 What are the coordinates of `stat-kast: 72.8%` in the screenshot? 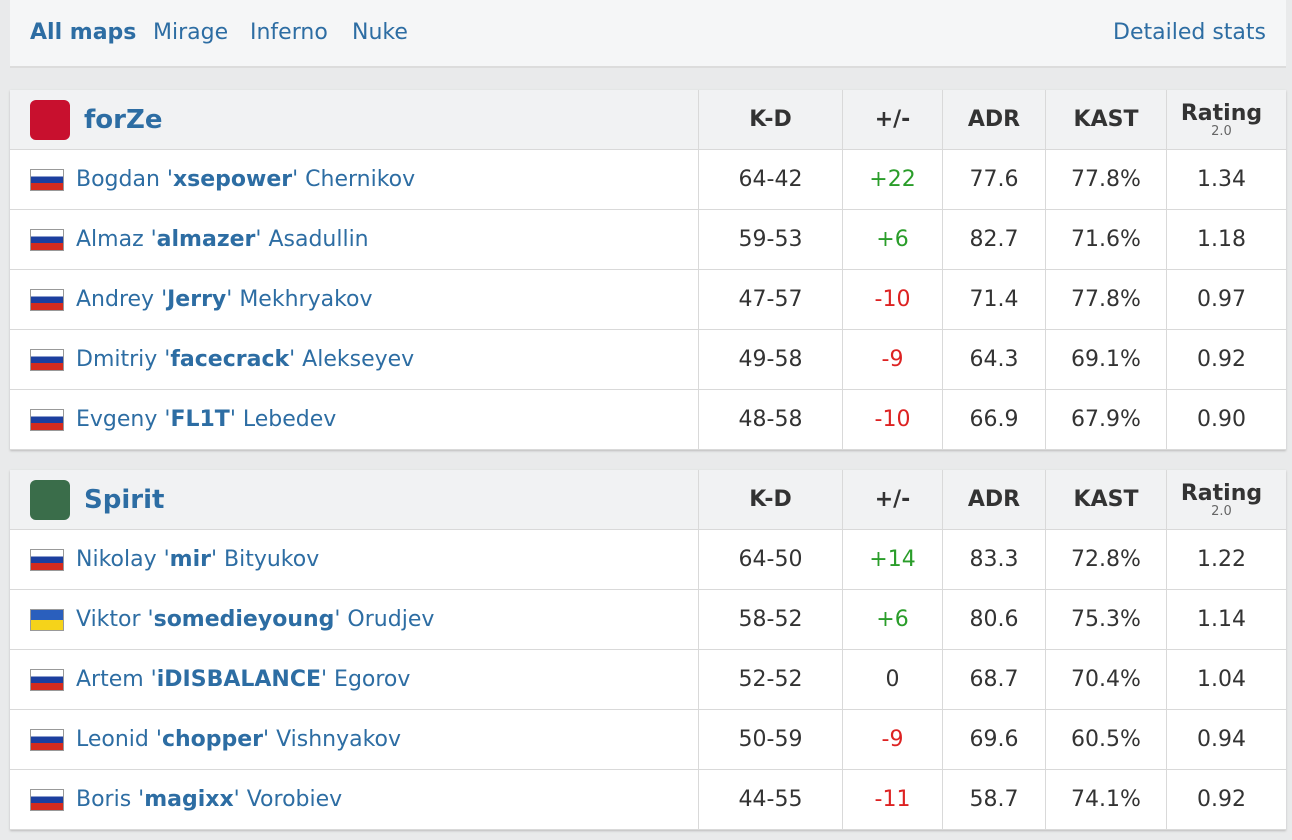 It's located at (1105, 559).